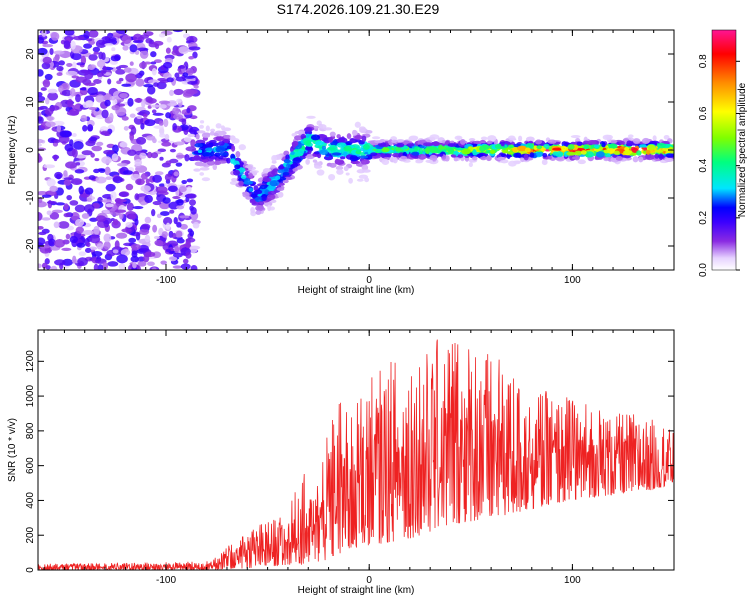  Describe the element at coordinates (30, 396) in the screenshot. I see `y-tick-label: 1000` at that location.